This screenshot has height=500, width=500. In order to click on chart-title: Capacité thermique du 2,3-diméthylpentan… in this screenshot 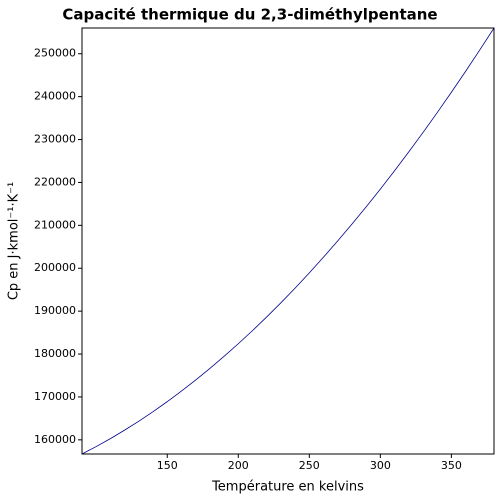, I will do `click(249, 15)`.